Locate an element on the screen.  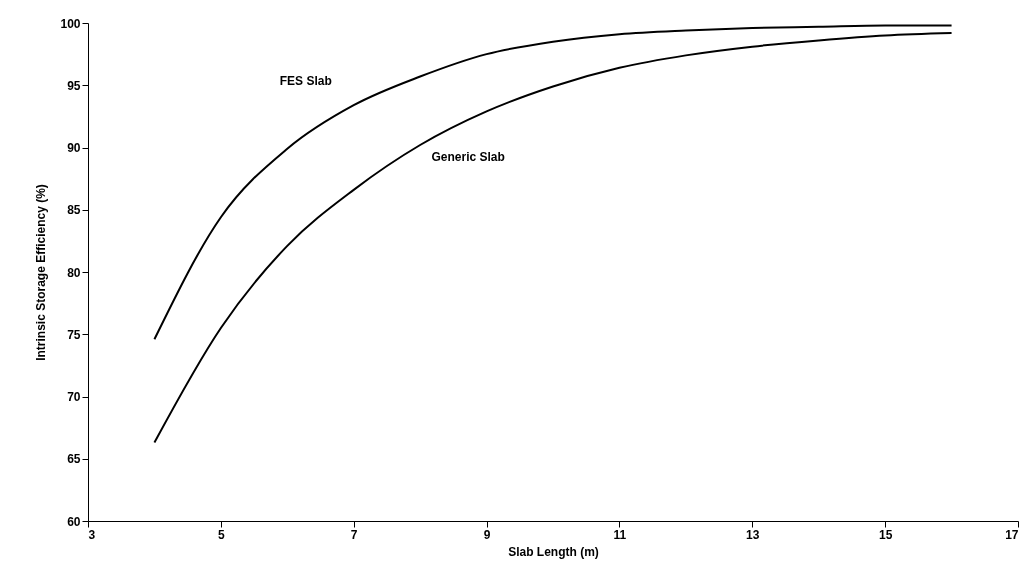
y-tick-label: 80 is located at coordinates (74, 272).